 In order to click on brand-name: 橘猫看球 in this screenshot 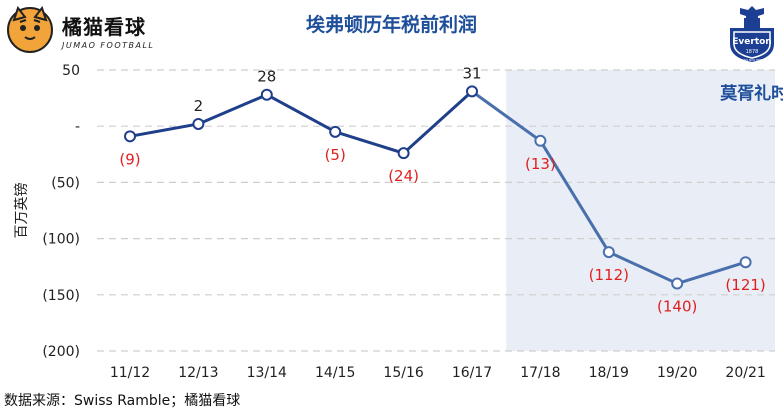, I will do `click(104, 26)`.